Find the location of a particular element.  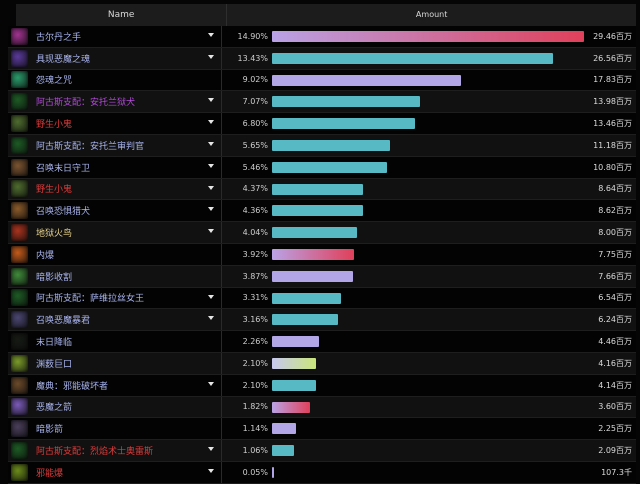

spell-row: 召唤恐惧猎犬 4.36% 8.62百万 is located at coordinates (322, 211).